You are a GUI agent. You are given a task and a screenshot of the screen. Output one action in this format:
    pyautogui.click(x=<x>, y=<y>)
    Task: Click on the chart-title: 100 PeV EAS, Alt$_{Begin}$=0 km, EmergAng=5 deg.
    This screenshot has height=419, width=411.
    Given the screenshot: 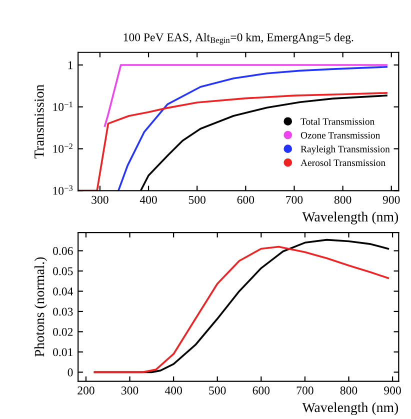 What is the action you would take?
    pyautogui.click(x=239, y=39)
    